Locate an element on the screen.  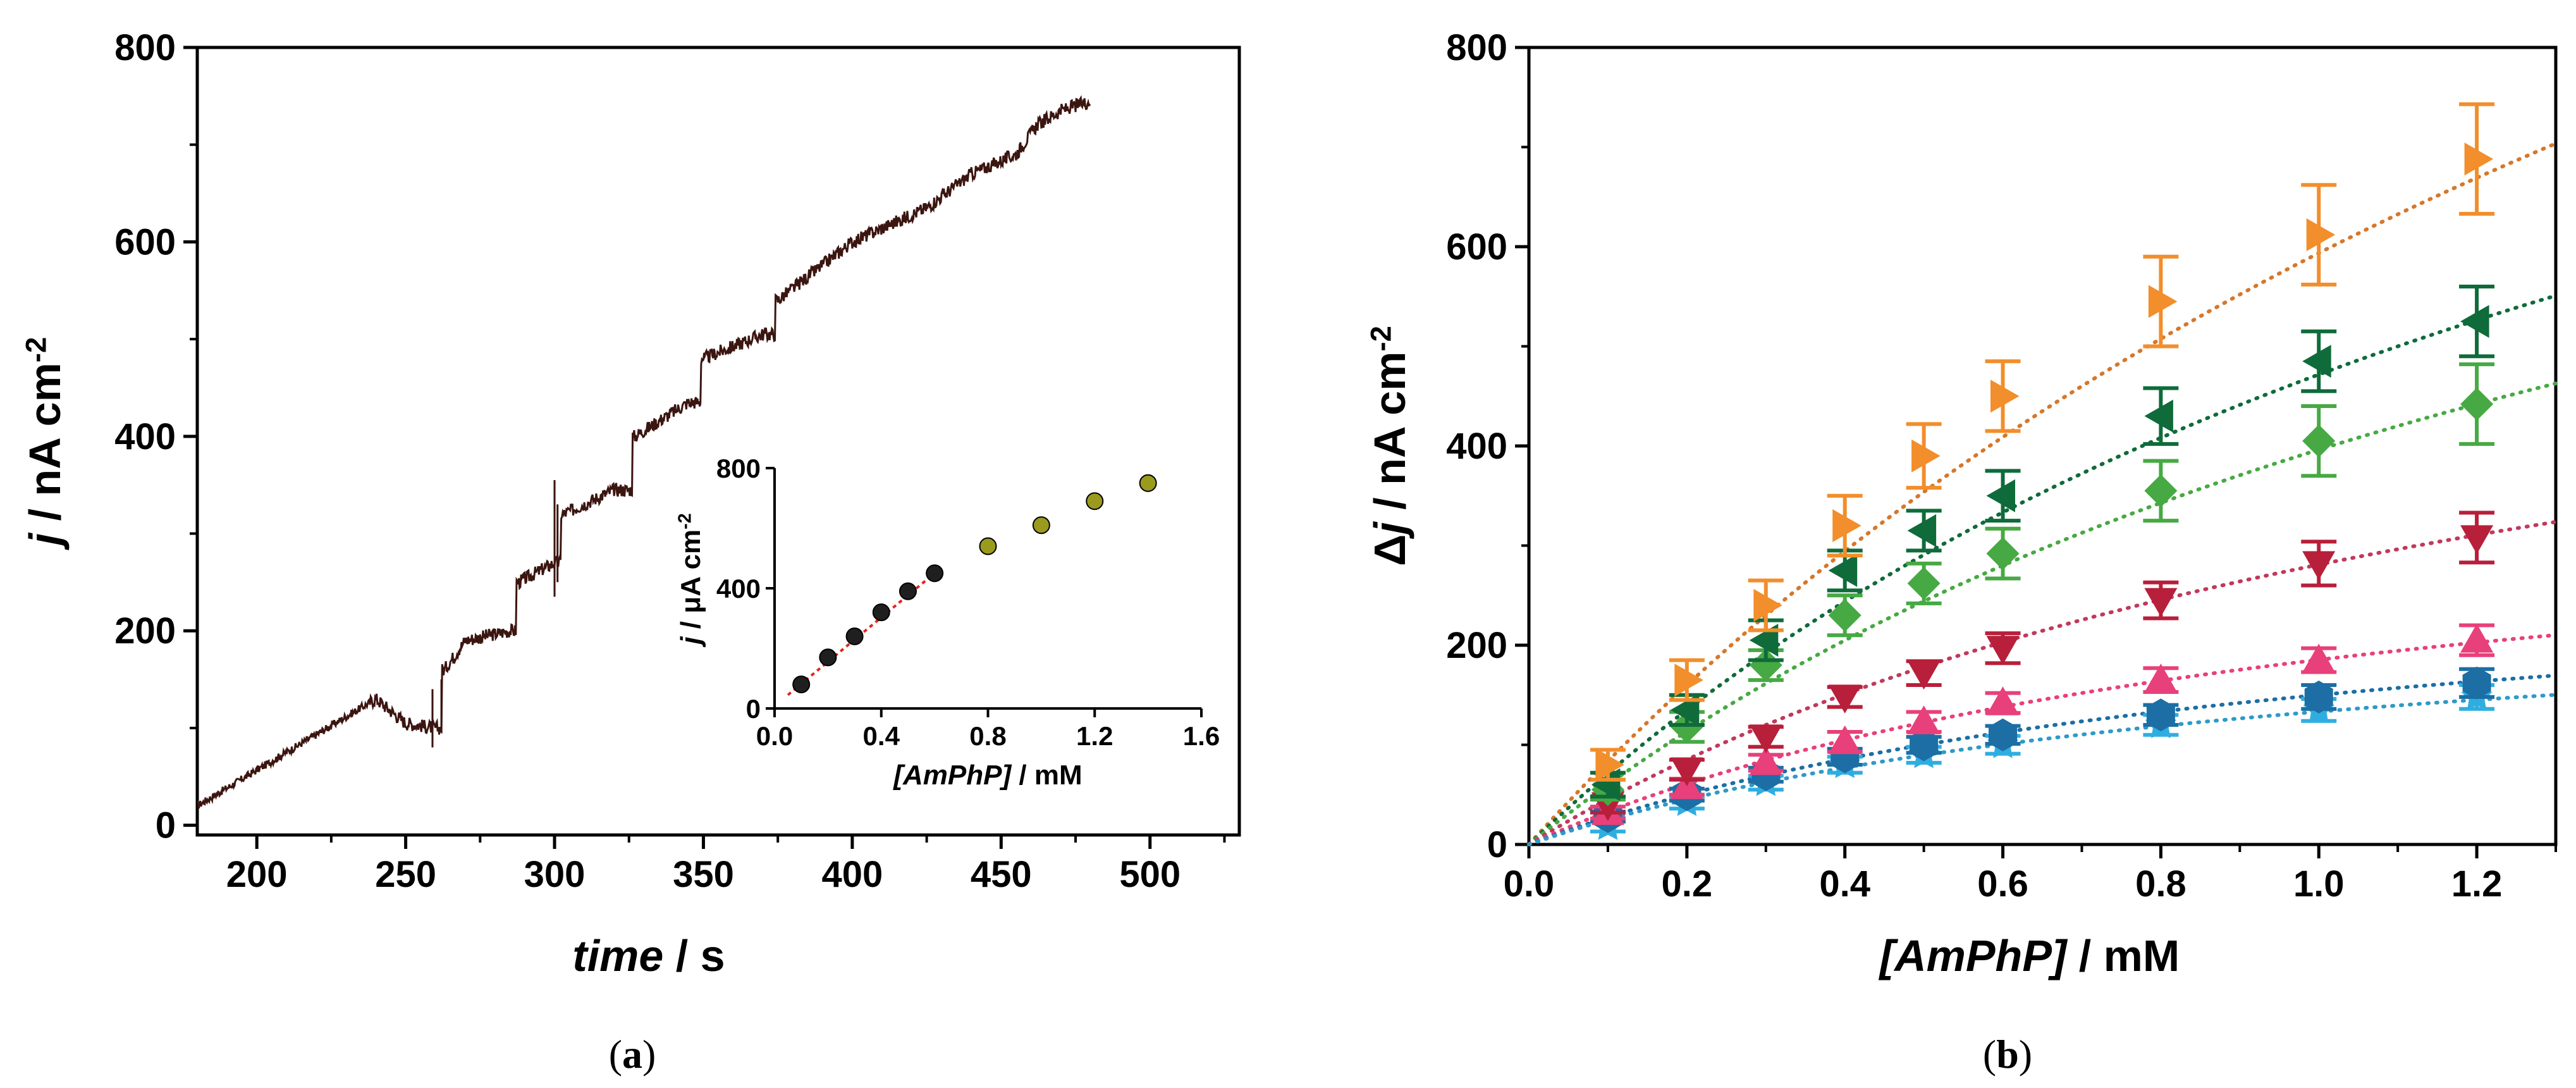
y-tick-label-a: 200 is located at coordinates (145, 631).